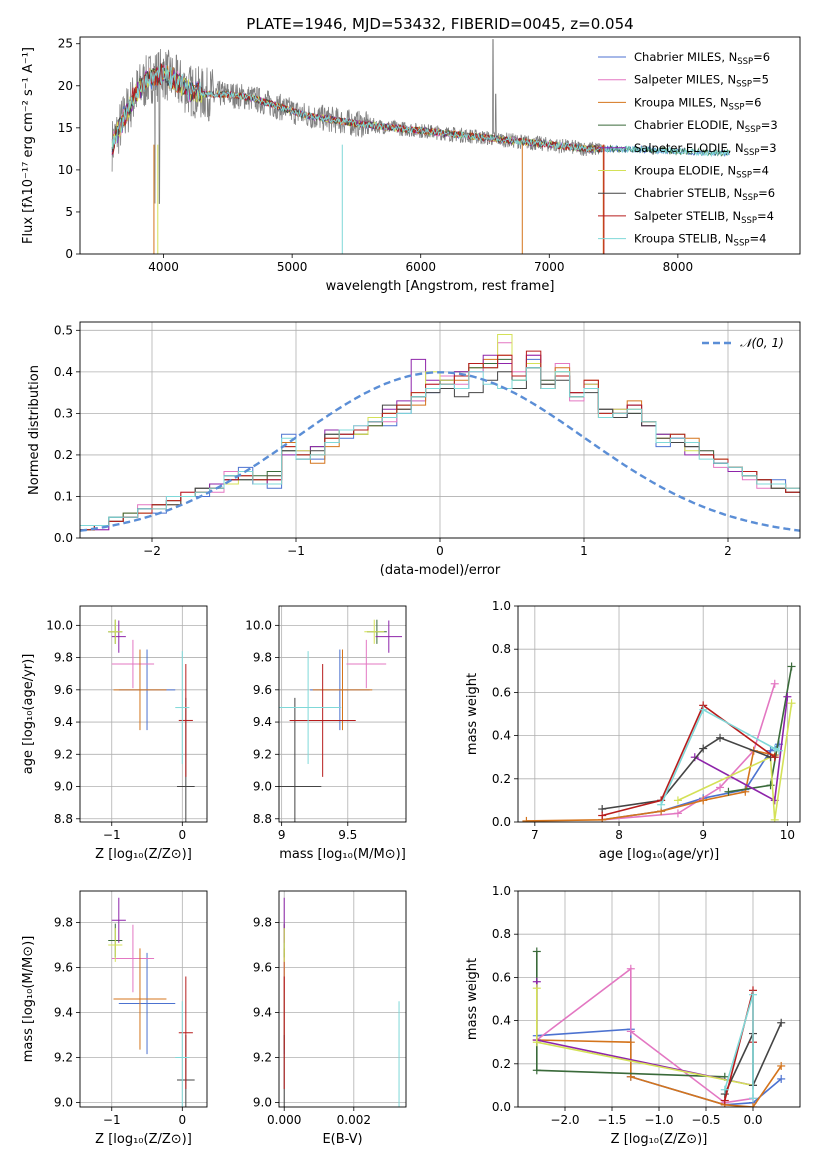  I want to click on x-axis-label: (data-model)/error, so click(440, 570).